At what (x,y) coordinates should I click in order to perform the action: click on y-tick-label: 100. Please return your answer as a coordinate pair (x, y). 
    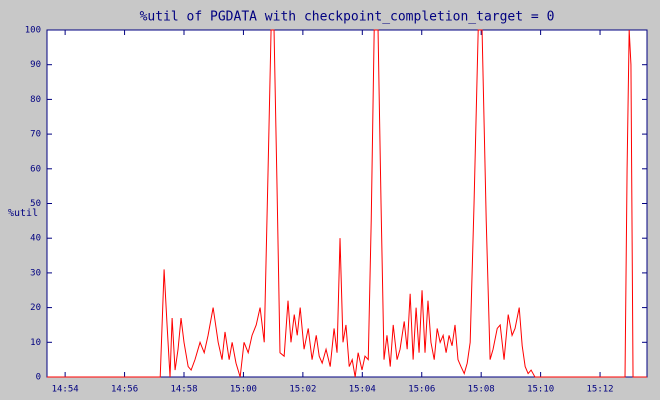
    Looking at the image, I should click on (33, 31).